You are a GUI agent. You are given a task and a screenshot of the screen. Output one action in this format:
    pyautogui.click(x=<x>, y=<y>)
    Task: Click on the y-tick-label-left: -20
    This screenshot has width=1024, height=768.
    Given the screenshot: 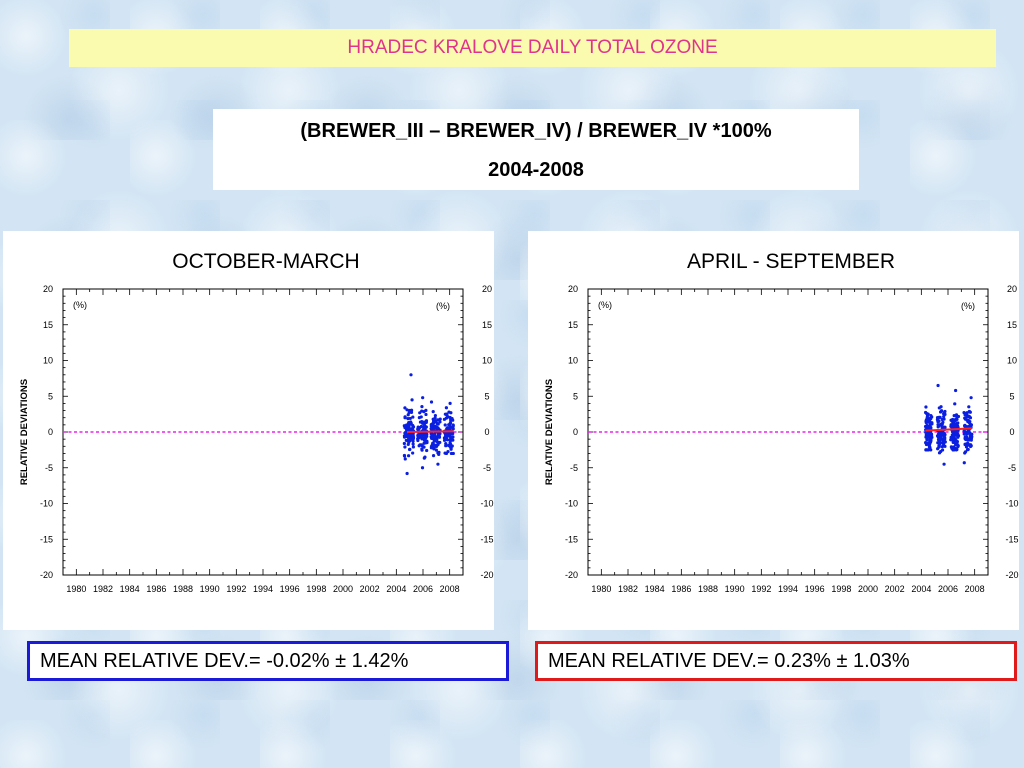 What is the action you would take?
    pyautogui.click(x=571, y=575)
    